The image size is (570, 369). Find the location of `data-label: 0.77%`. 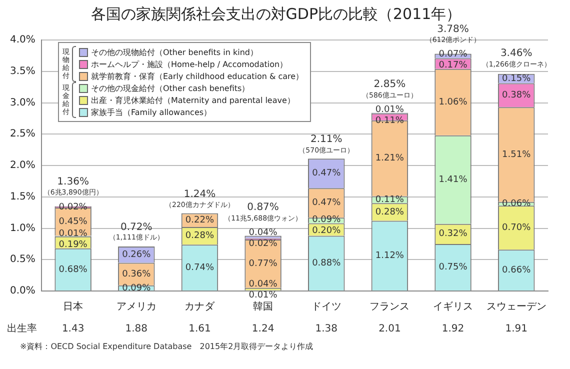

data-label: 0.77% is located at coordinates (263, 264).